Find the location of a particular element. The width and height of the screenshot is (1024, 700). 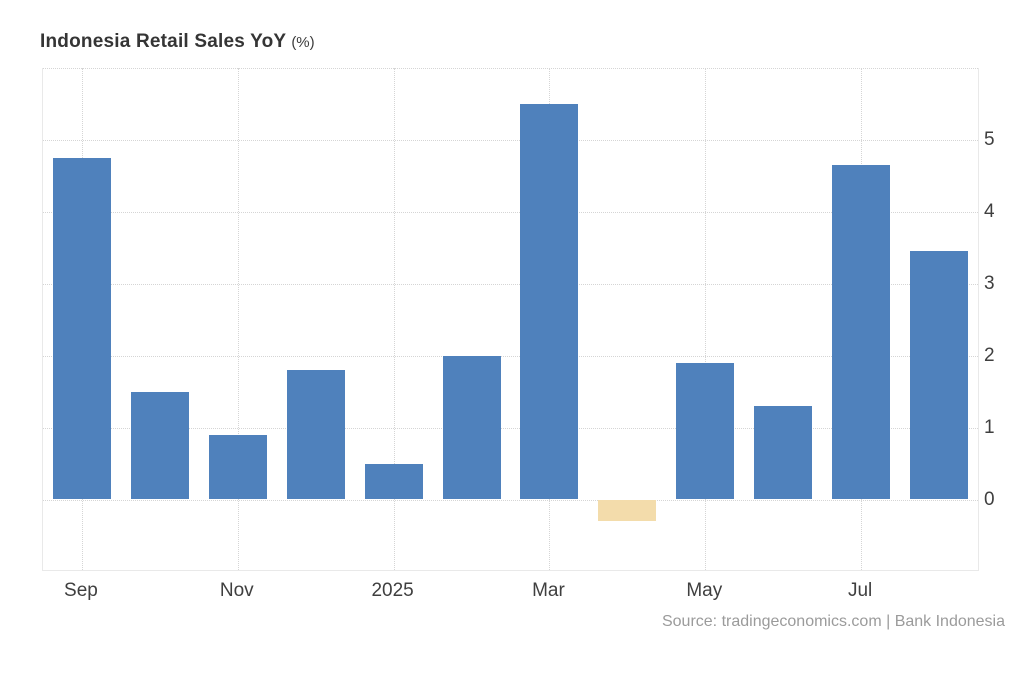

x-tick-label-nov: Nov is located at coordinates (236, 590).